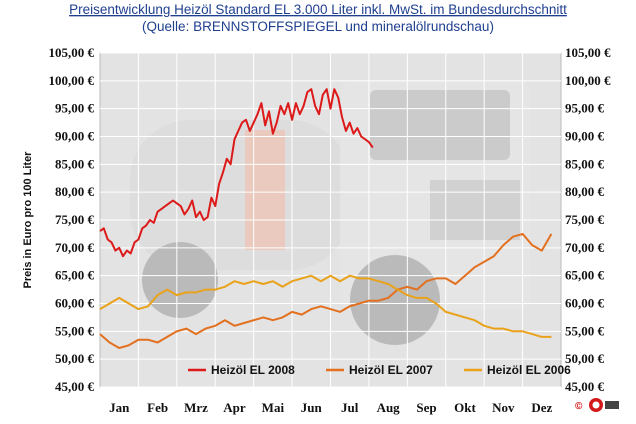 This screenshot has width=636, height=424. I want to click on y-tick-label-left: 105,00 €, so click(72, 52).